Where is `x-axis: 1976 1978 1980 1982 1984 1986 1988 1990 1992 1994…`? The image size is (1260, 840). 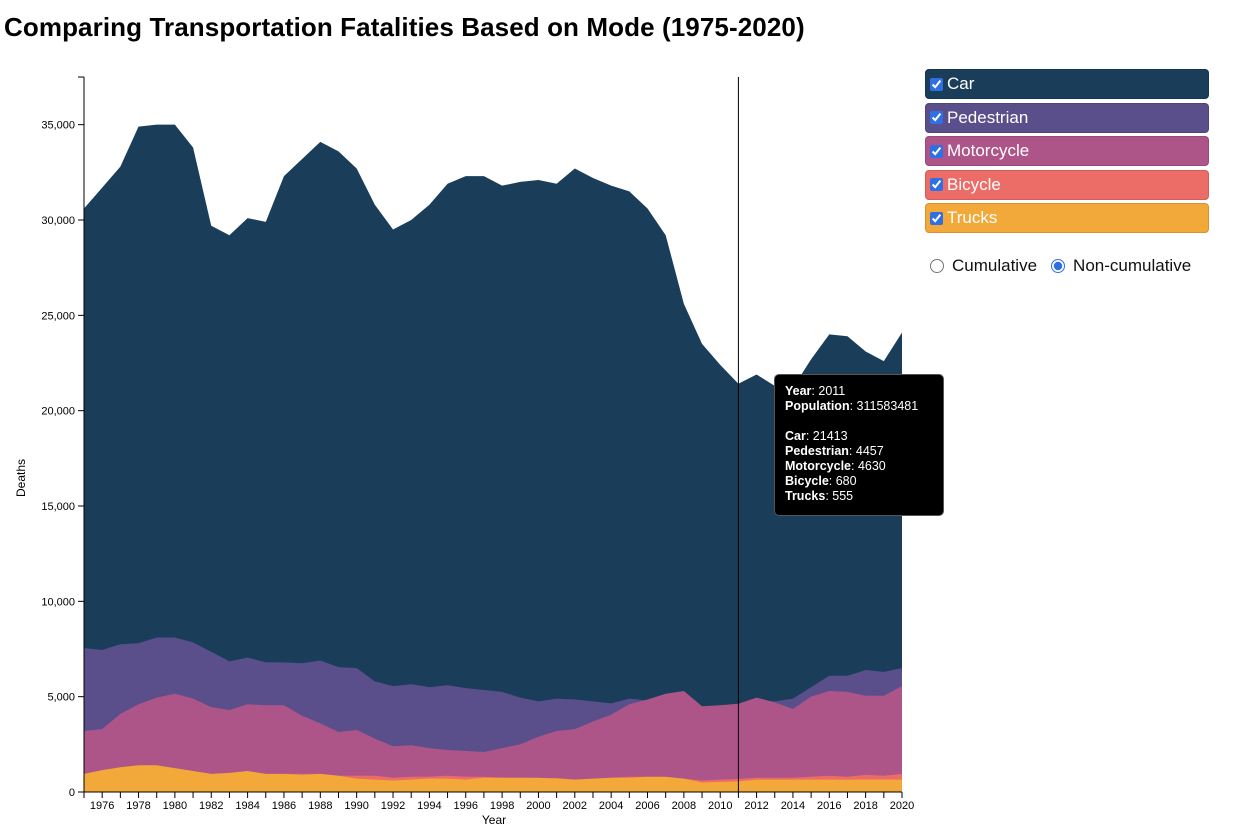
x-axis: 1976 1978 1980 1982 1984 1986 1988 1990 1992 1994… is located at coordinates (498, 801).